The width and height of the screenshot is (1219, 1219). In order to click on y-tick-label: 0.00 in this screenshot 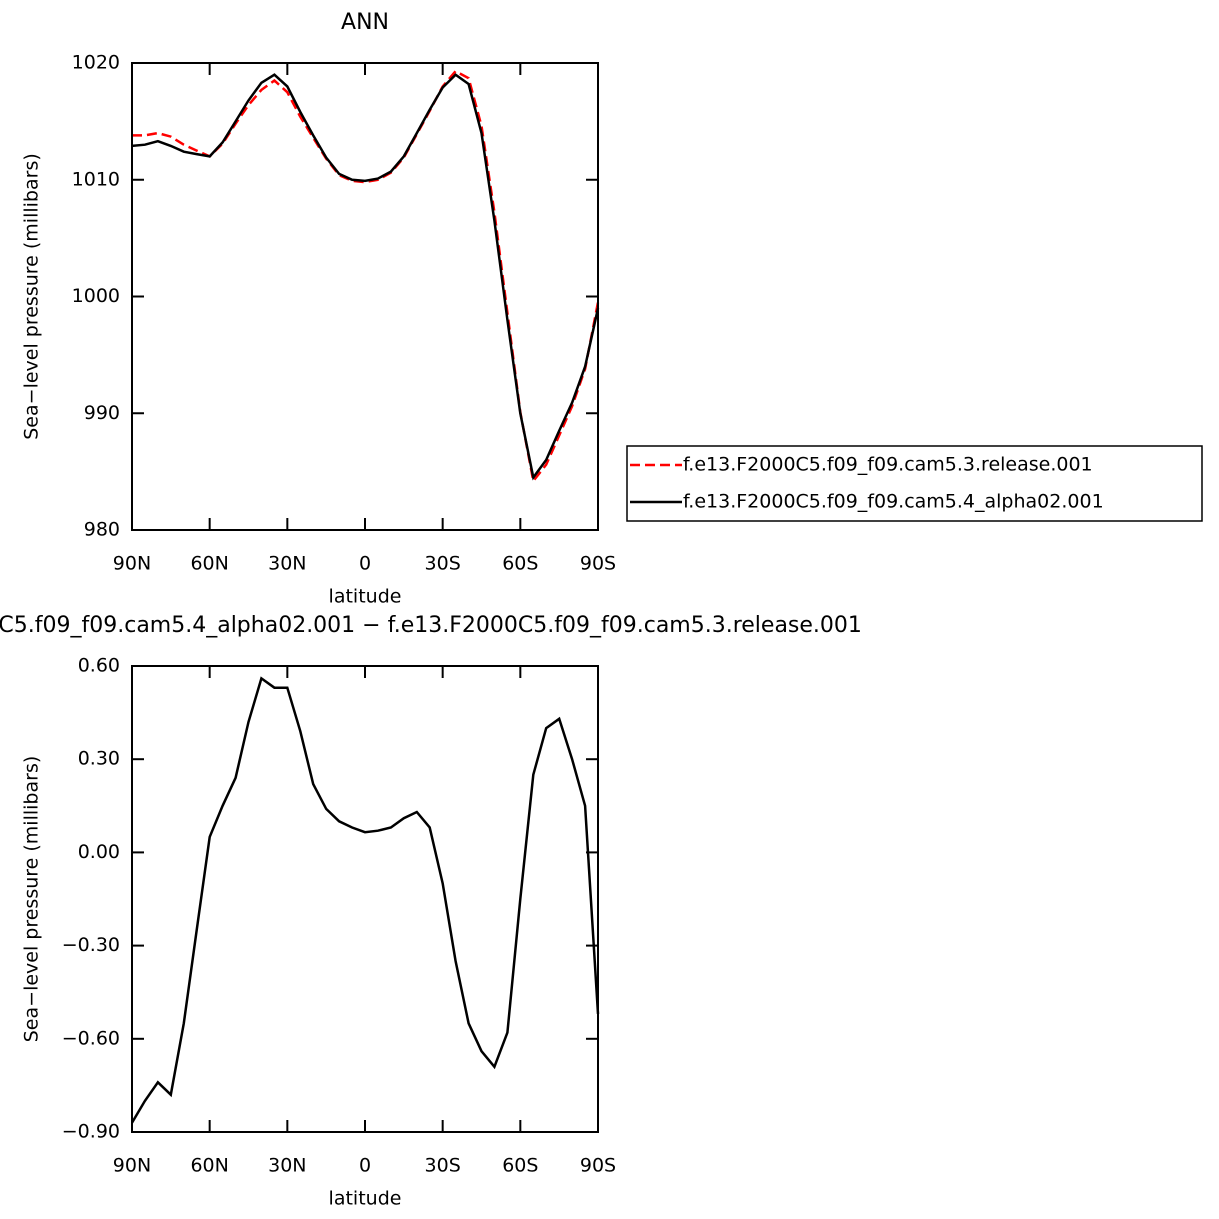, I will do `click(99, 852)`.